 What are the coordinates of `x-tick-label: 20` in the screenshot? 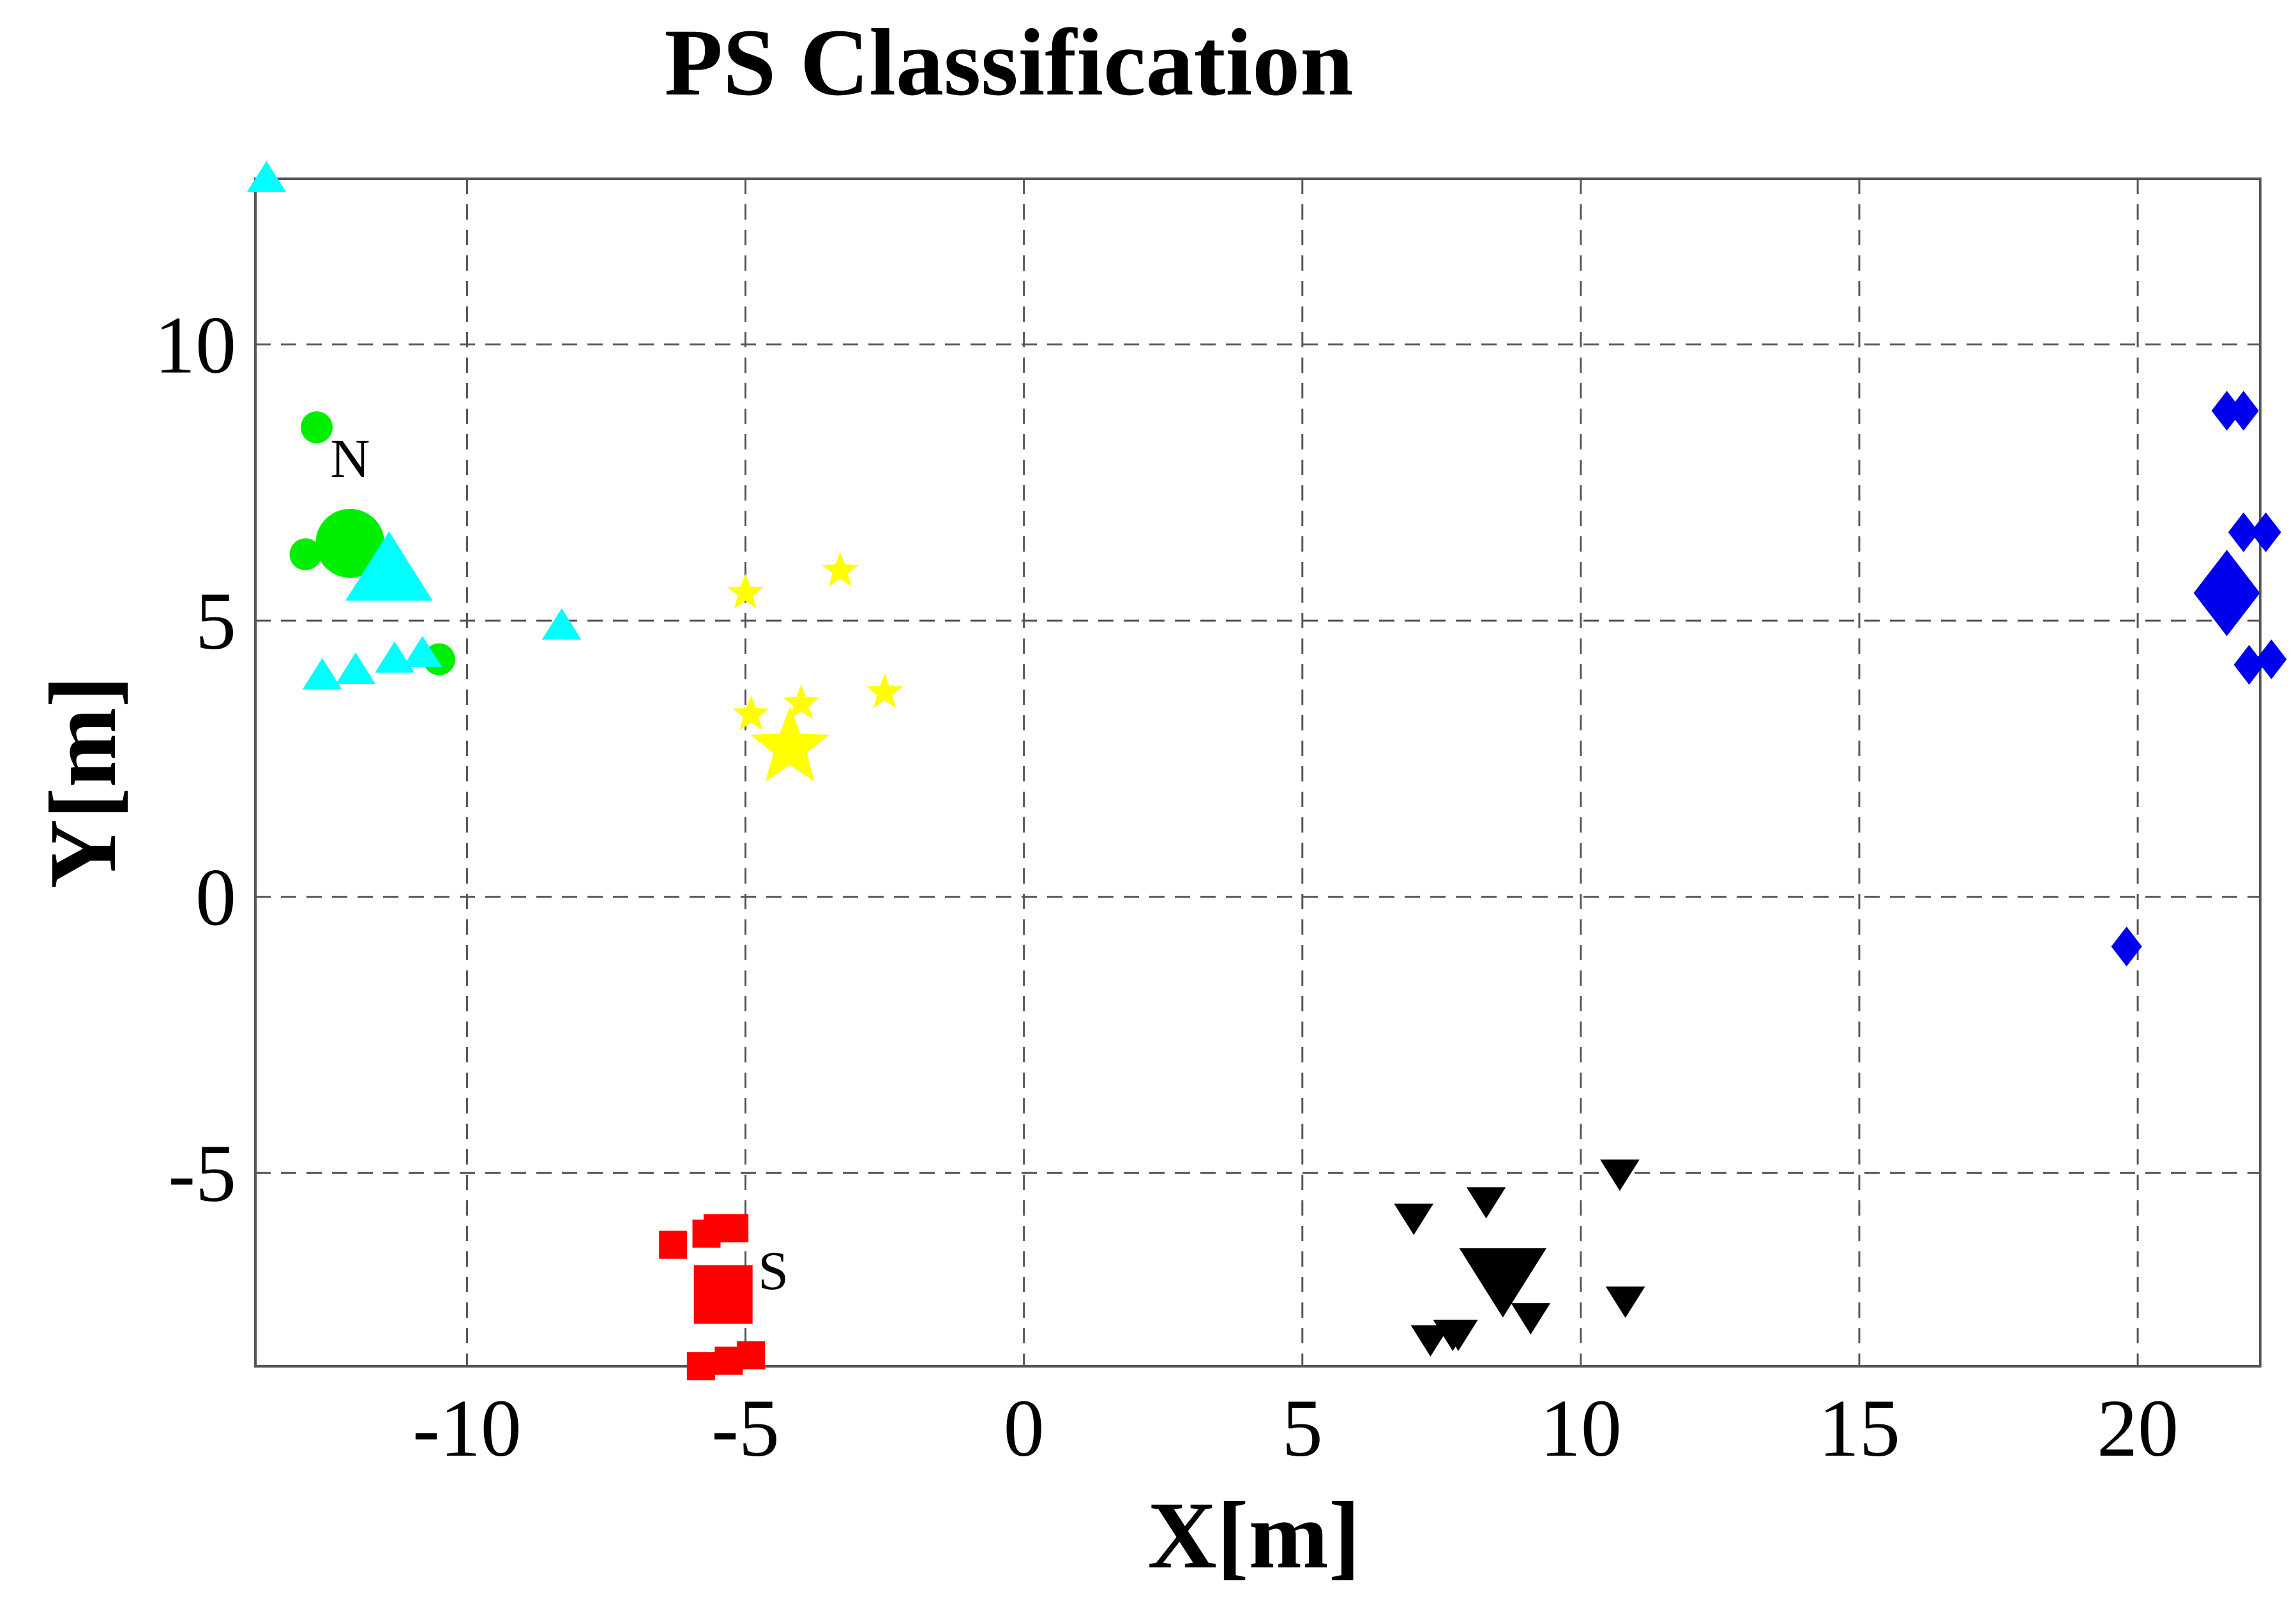 It's located at (2138, 1429).